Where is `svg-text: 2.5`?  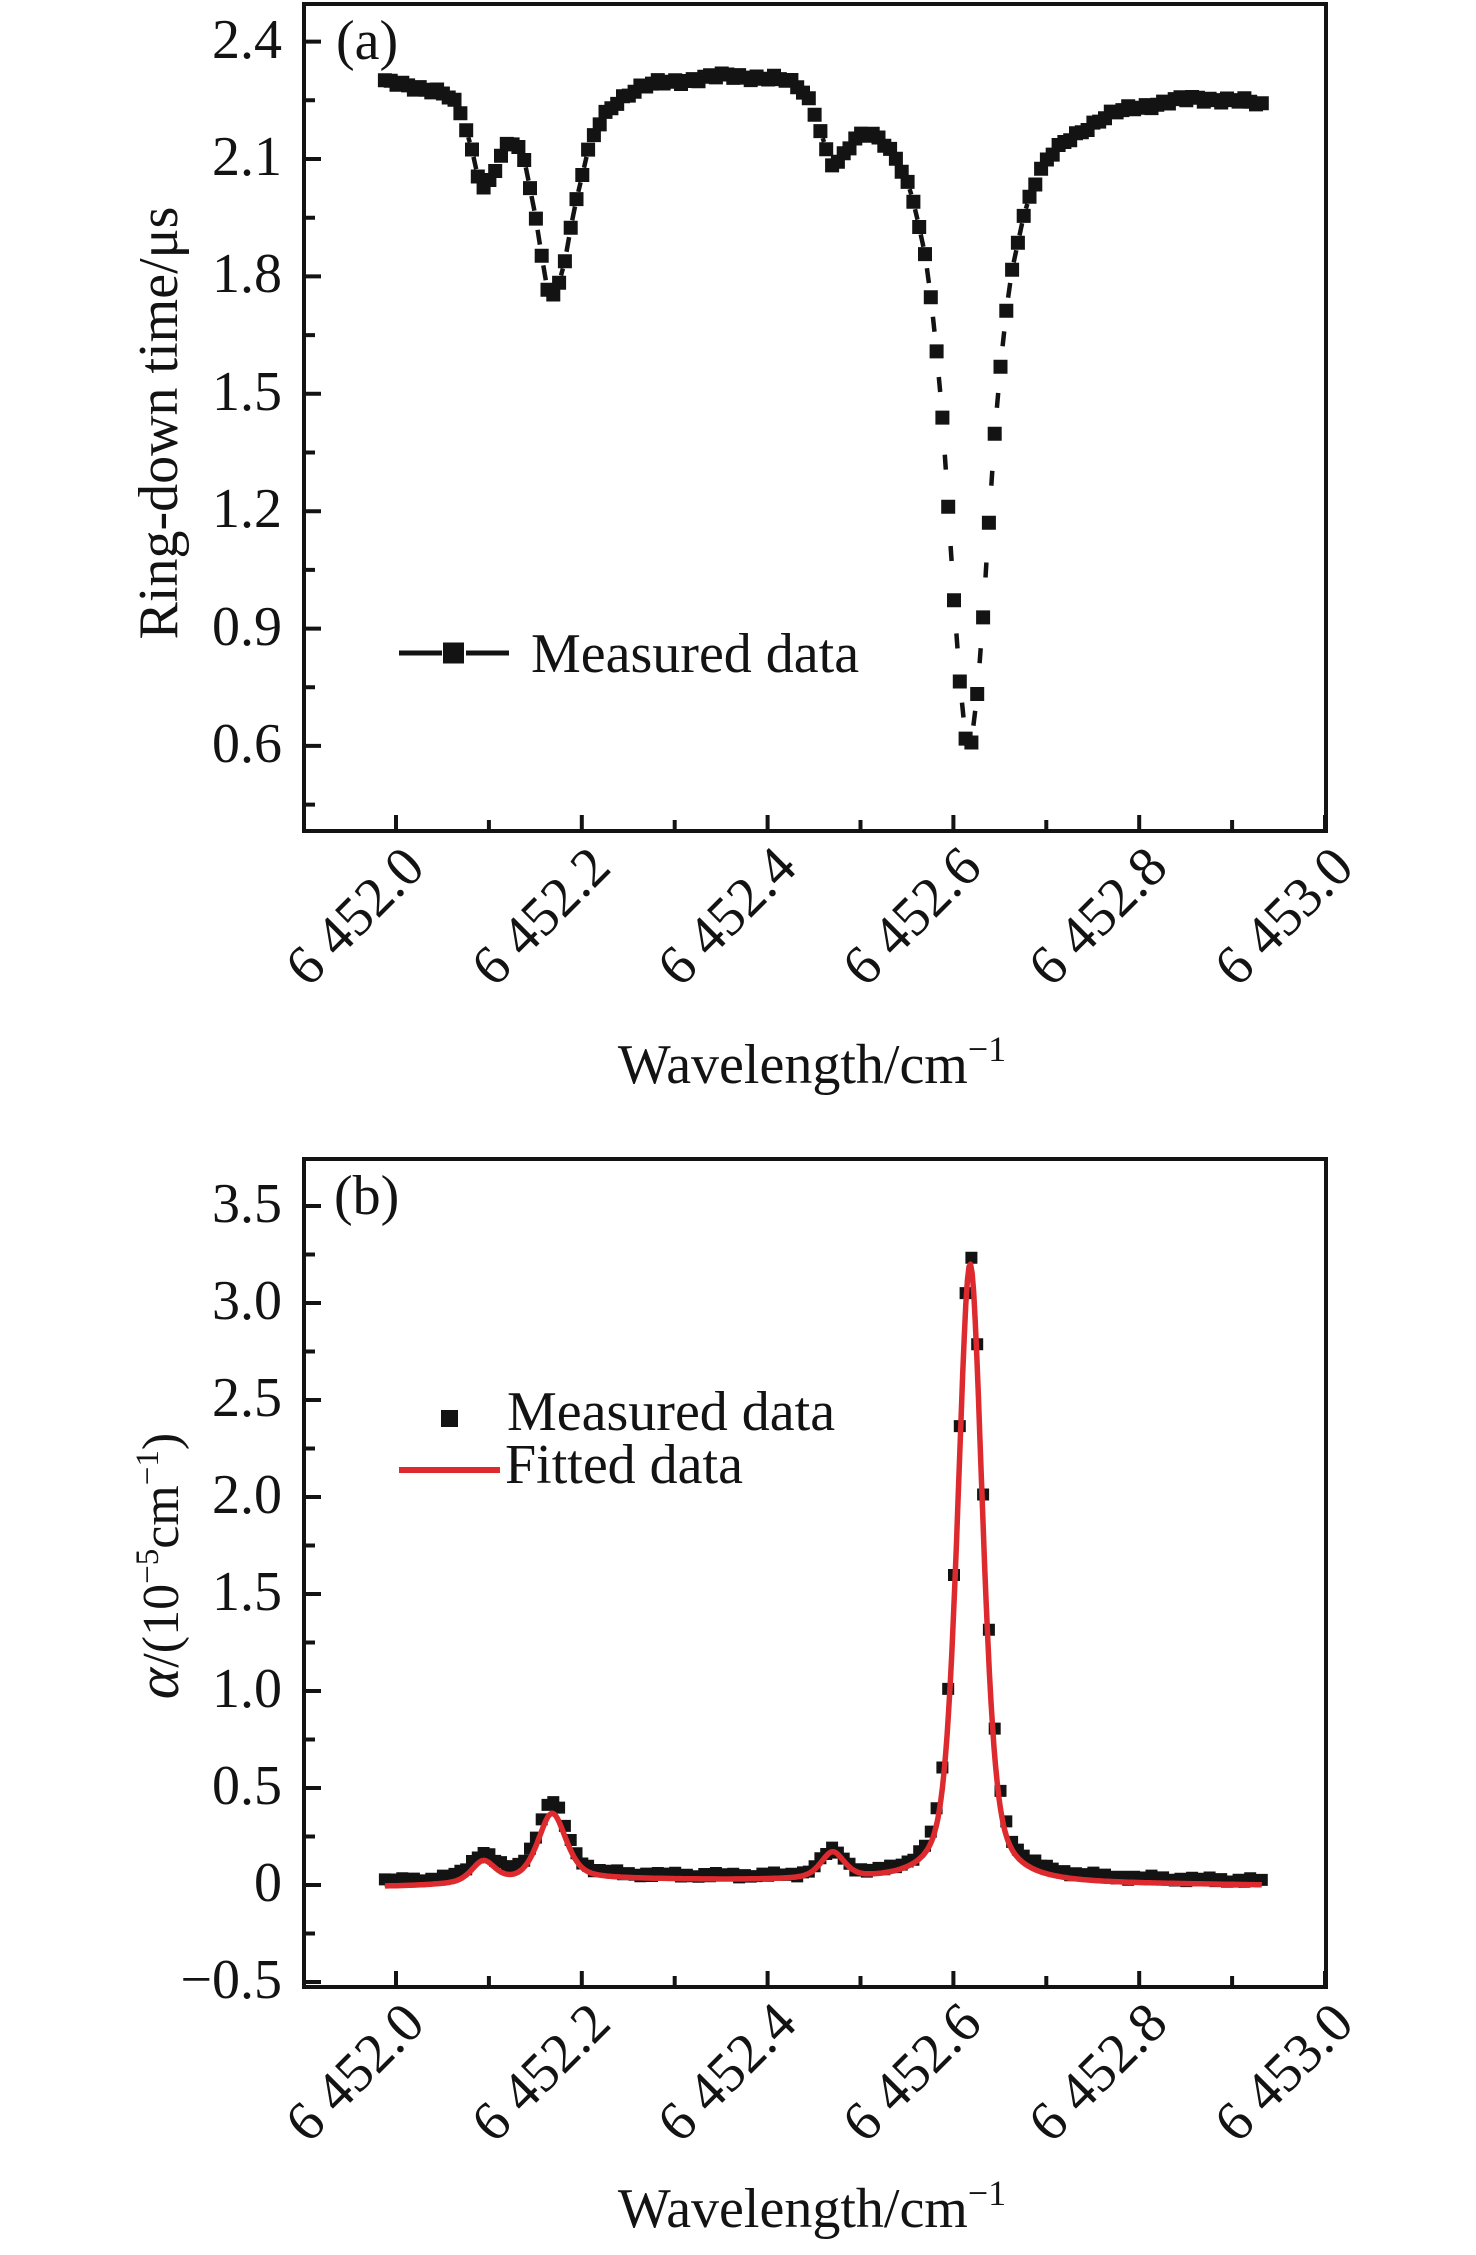 svg-text: 2.5 is located at coordinates (247, 1398).